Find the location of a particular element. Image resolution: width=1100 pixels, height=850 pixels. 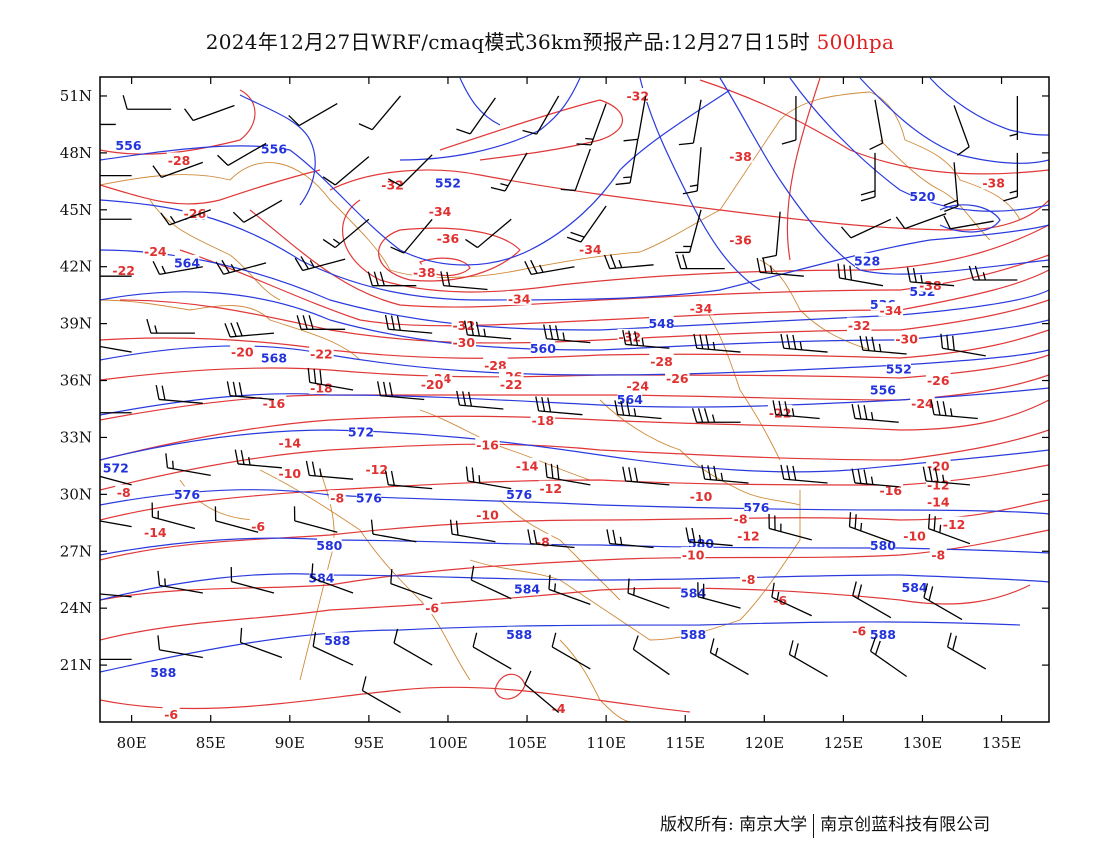

temperature-contour-label: -26 is located at coordinates (938, 380).